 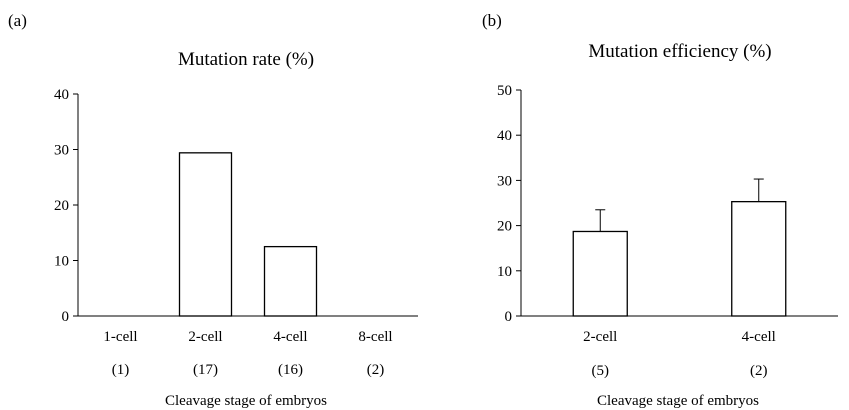 What do you see at coordinates (205, 370) in the screenshot?
I see `sample-size-label-a: (17)` at bounding box center [205, 370].